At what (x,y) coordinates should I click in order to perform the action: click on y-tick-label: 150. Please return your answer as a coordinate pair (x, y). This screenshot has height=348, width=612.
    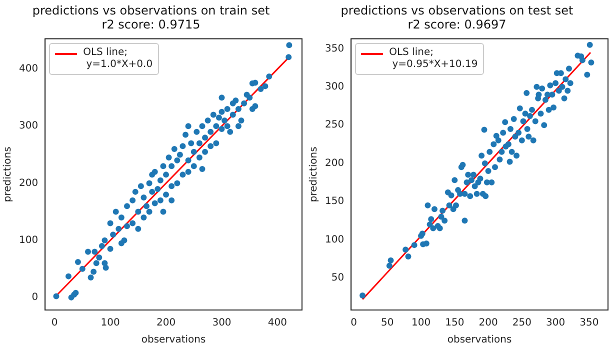
    Looking at the image, I should click on (334, 202).